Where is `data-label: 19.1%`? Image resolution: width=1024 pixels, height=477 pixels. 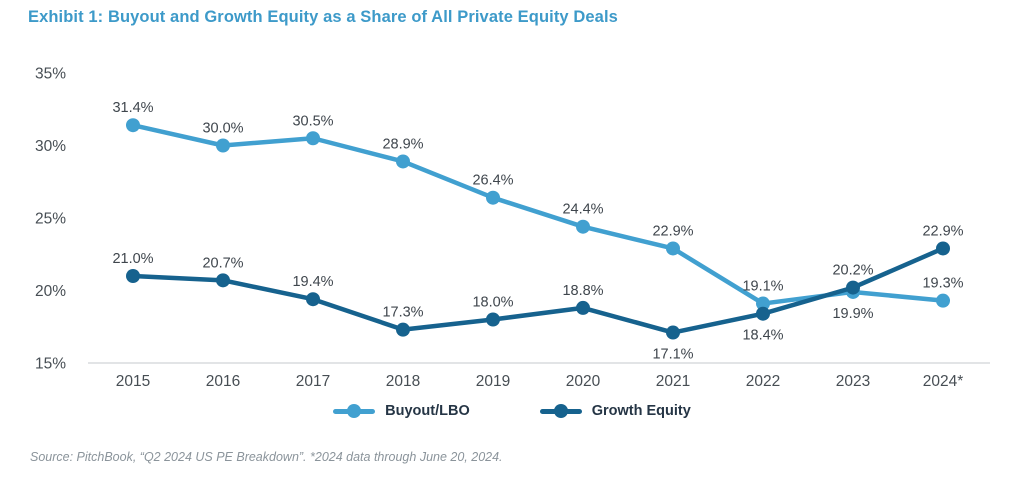 data-label: 19.1% is located at coordinates (762, 287).